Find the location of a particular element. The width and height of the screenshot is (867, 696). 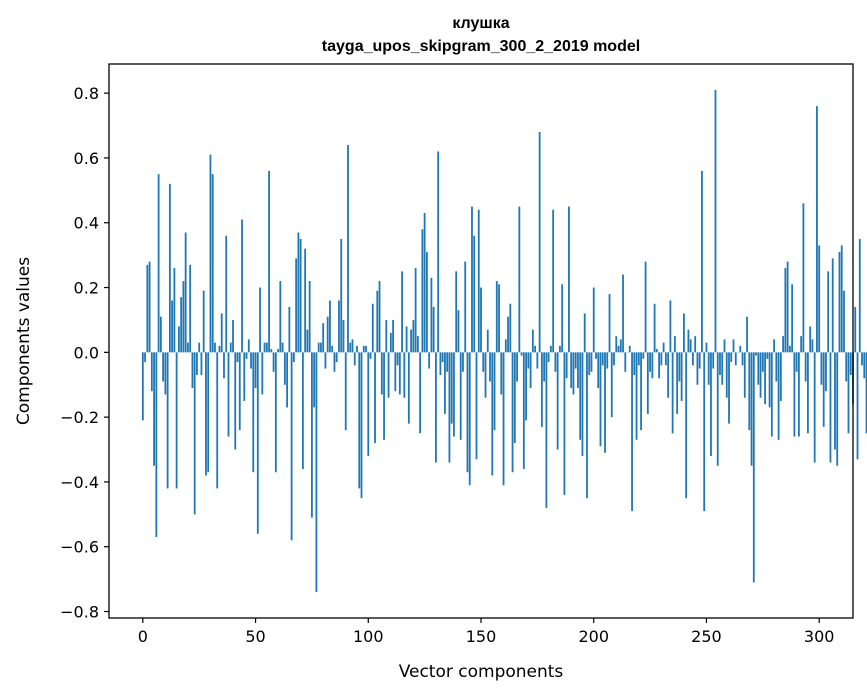

chart-title: клушка is located at coordinates (480, 23).